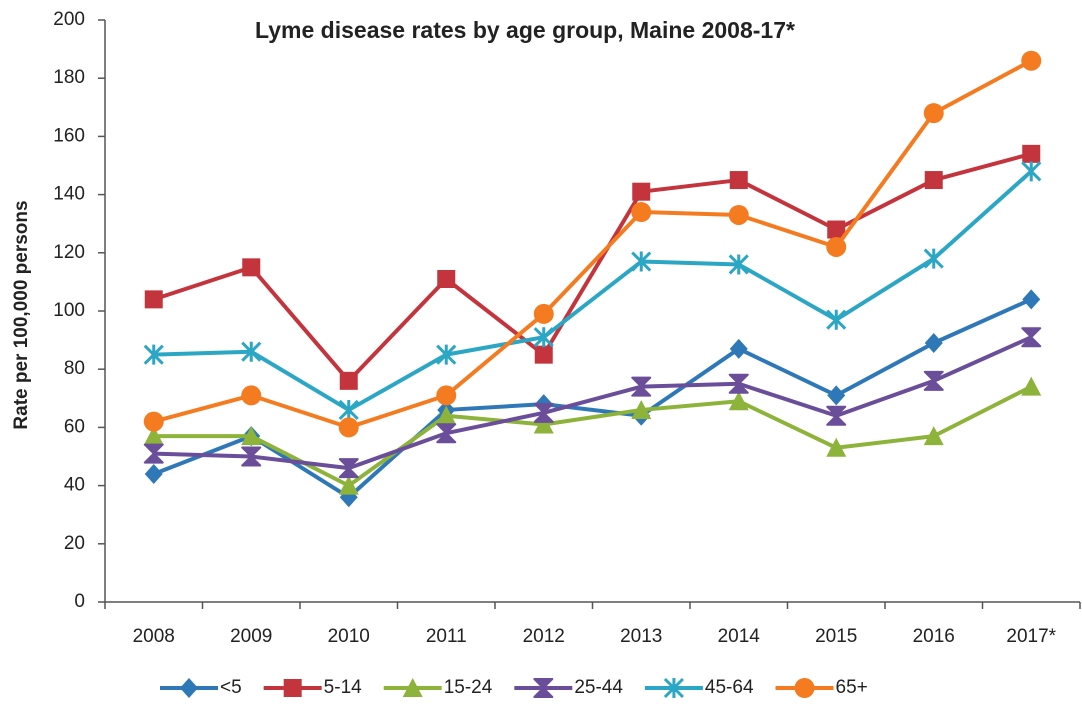 The image size is (1082, 712). I want to click on x-tick-label: 2011, so click(446, 636).